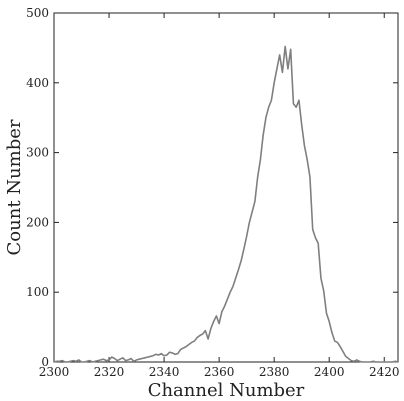 The height and width of the screenshot is (401, 404). I want to click on x-axis-label: Channel Number, so click(226, 390).